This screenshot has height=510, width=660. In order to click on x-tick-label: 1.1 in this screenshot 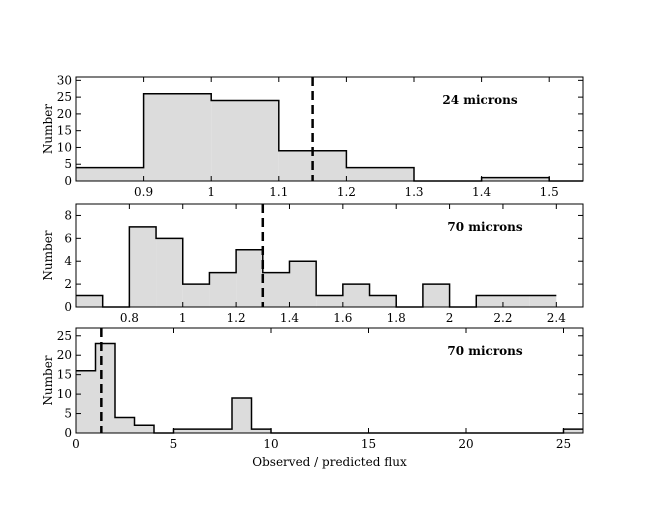, I will do `click(278, 192)`.